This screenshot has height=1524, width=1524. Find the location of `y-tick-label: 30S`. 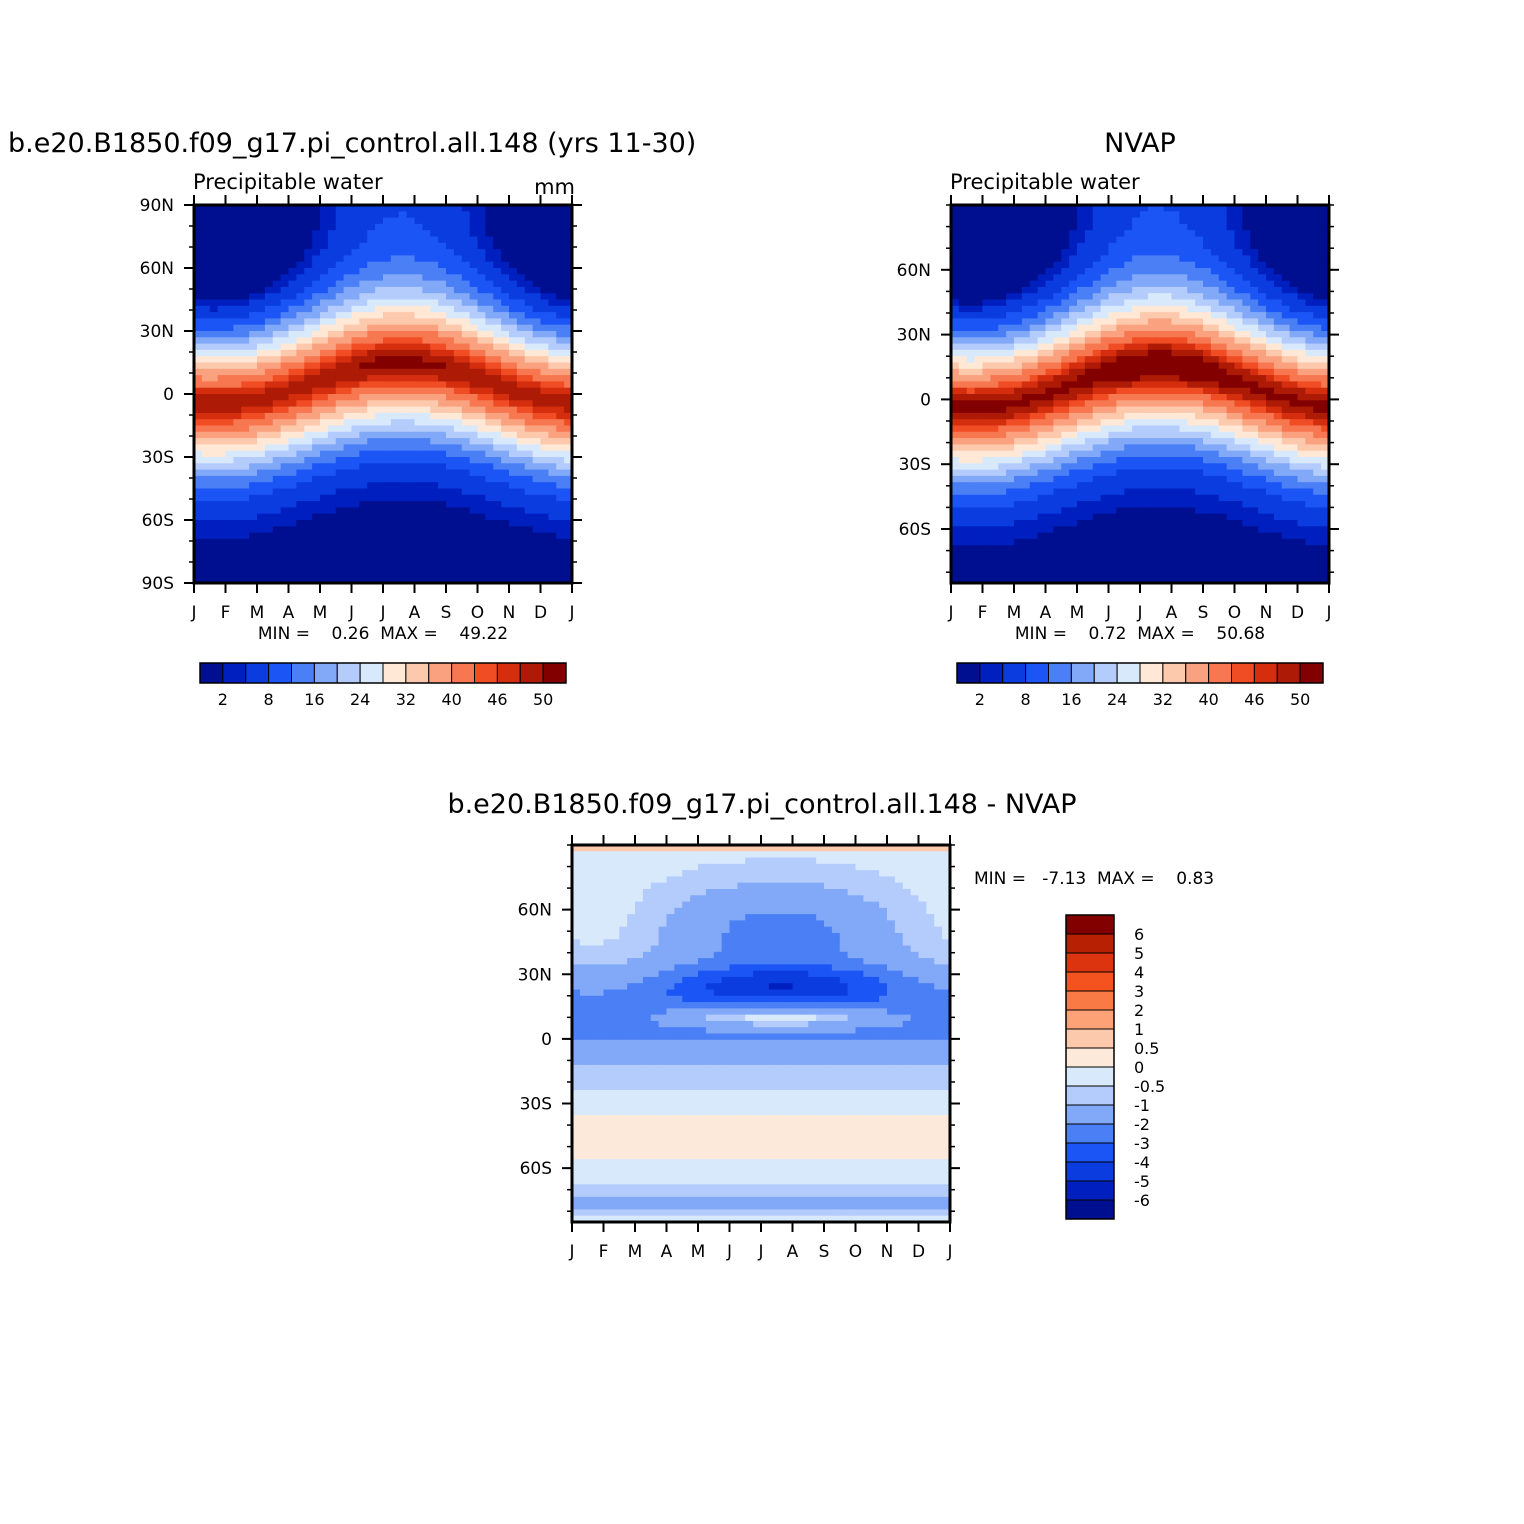

y-tick-label: 30S is located at coordinates (158, 458).